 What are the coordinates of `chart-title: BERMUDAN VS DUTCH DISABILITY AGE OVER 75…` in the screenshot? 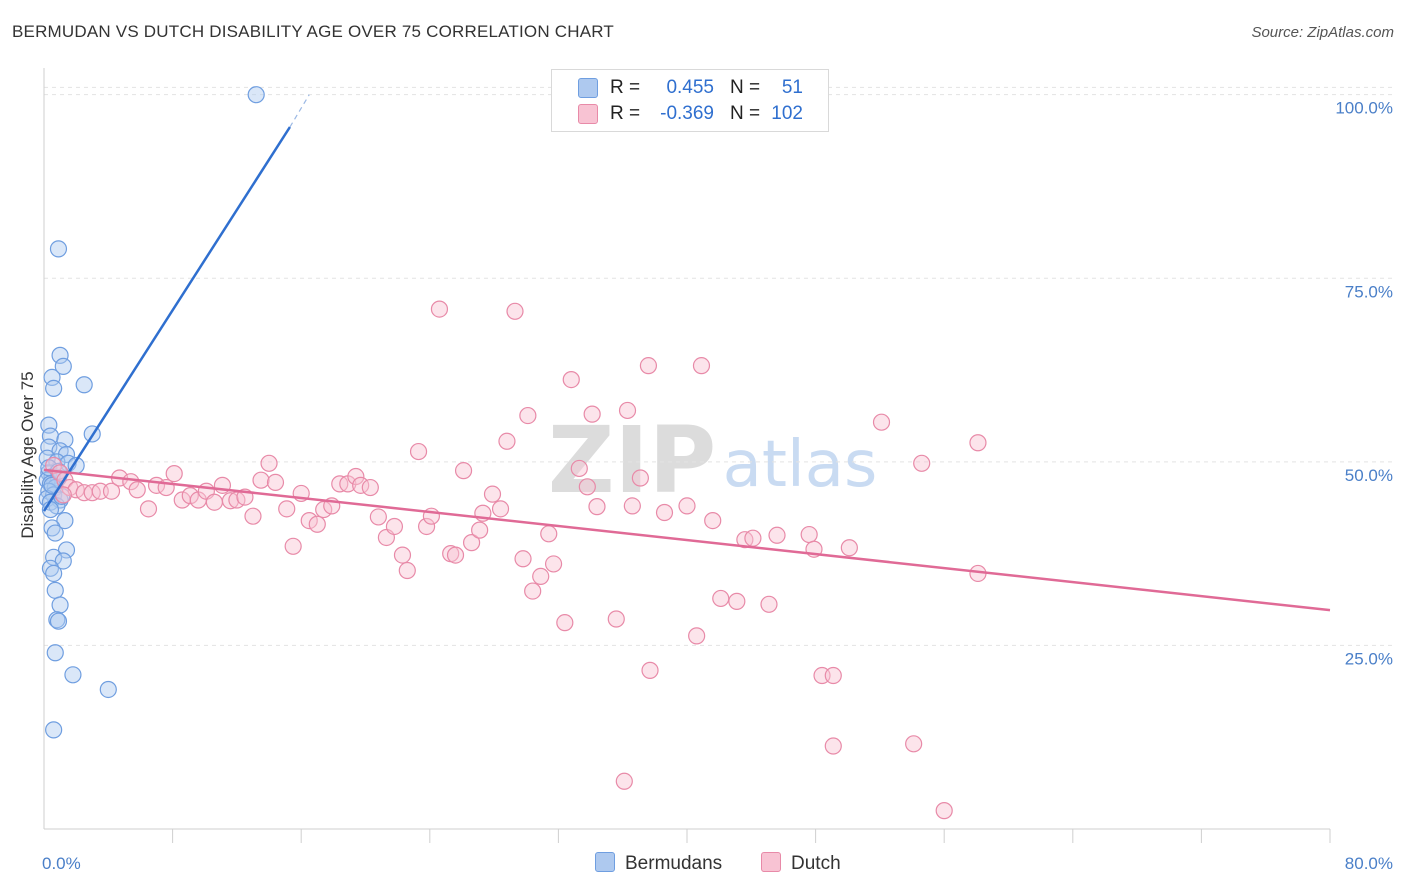 It's located at (313, 31).